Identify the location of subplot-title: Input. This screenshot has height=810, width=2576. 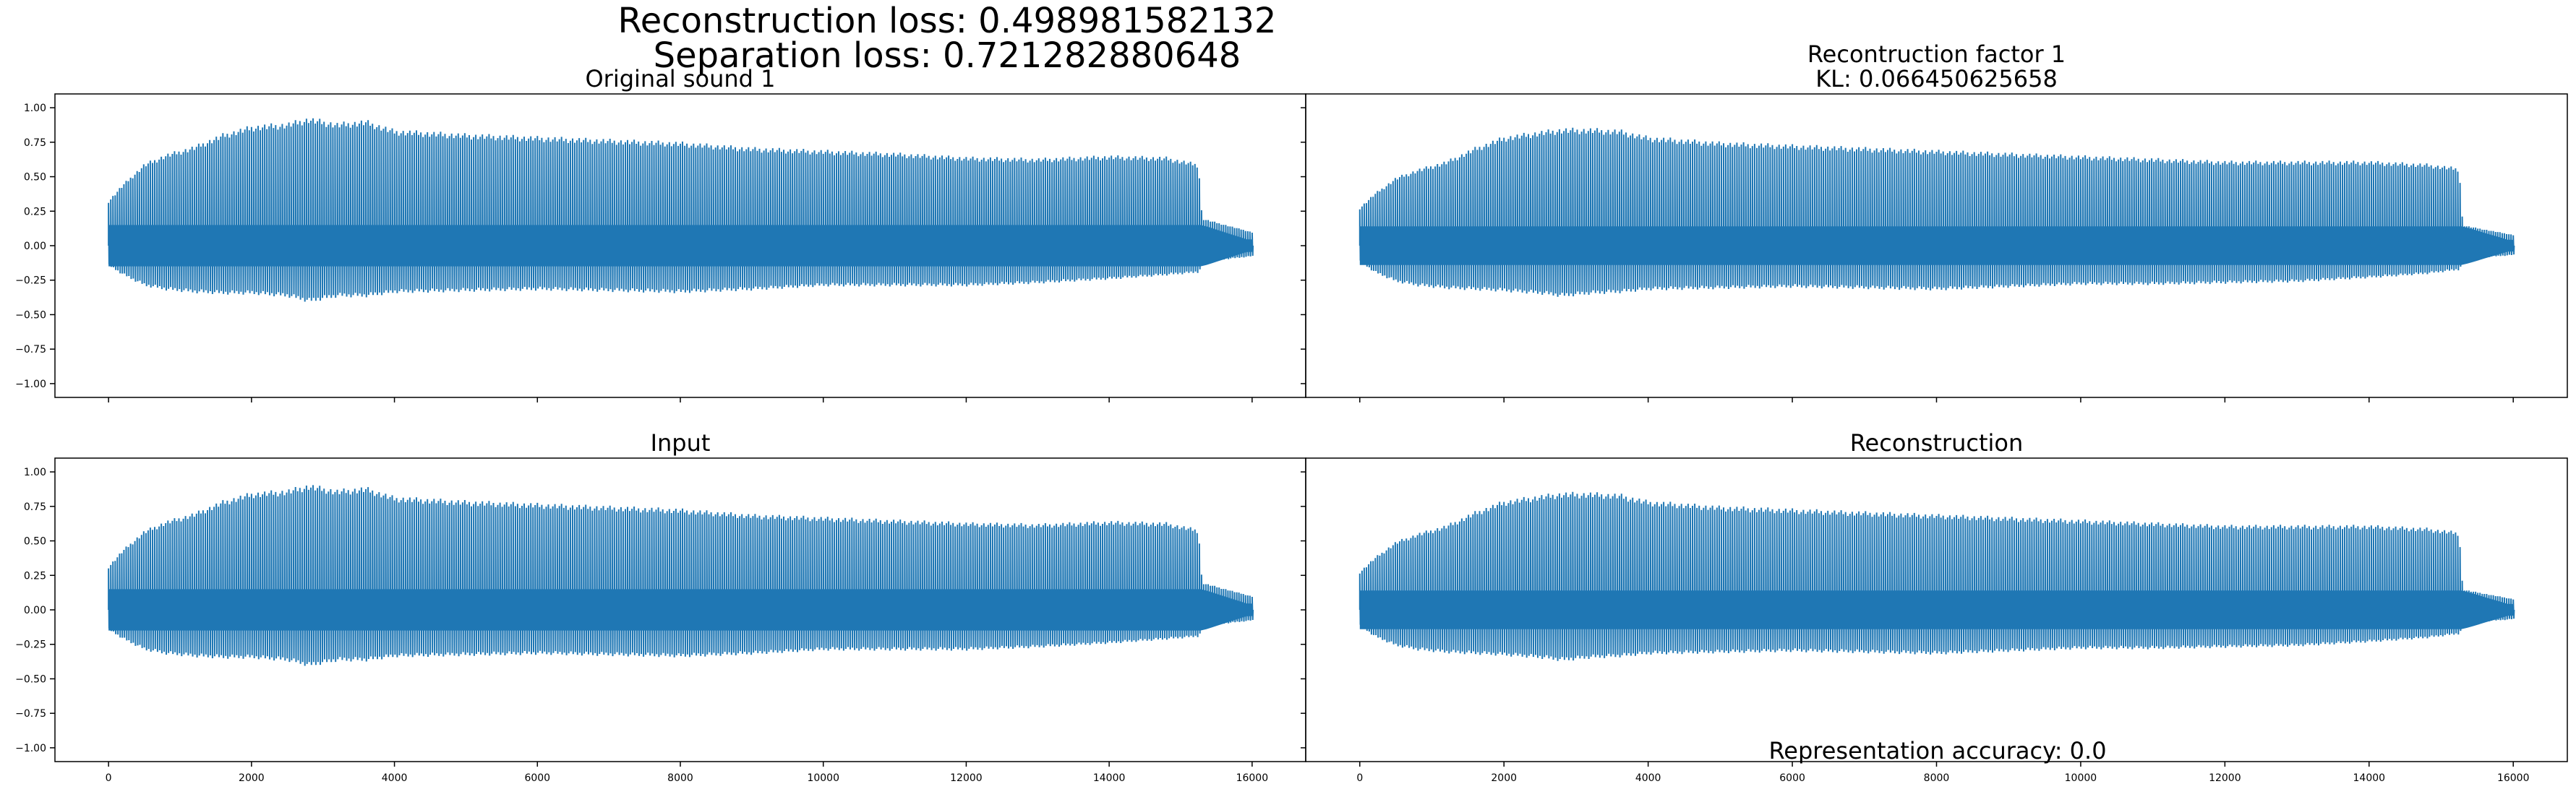
(681, 443).